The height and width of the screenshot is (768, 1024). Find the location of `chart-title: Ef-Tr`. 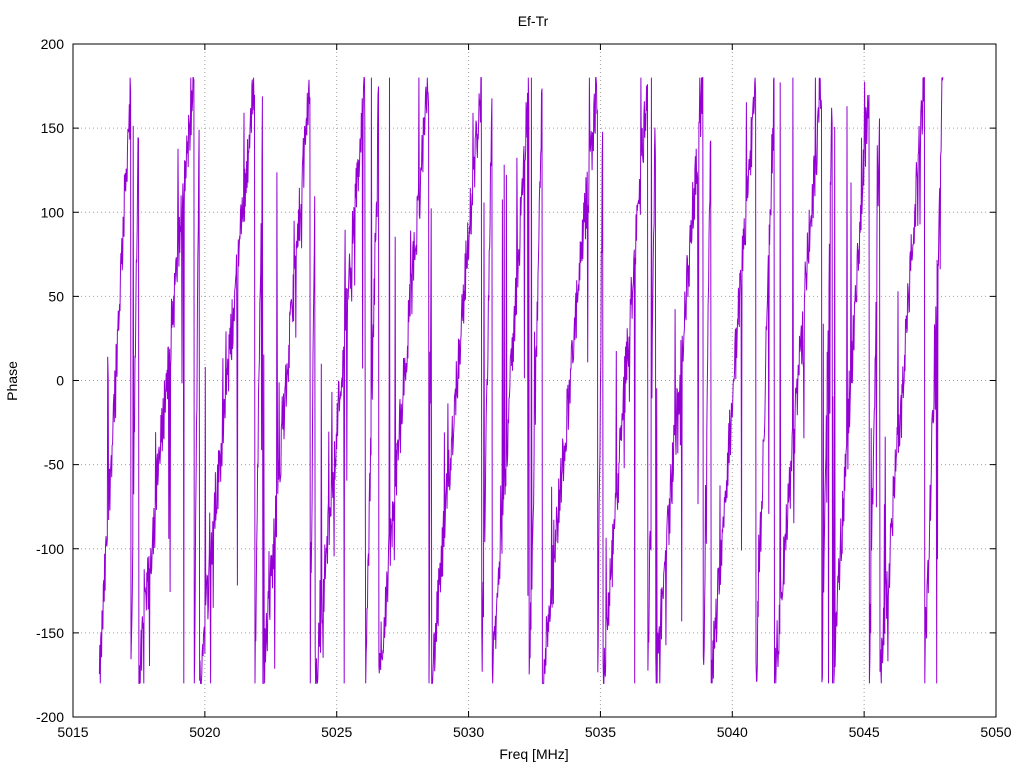

chart-title: Ef-Tr is located at coordinates (533, 21).